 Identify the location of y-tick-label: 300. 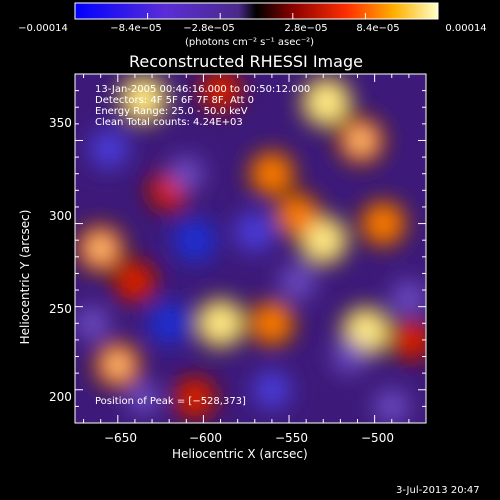
(60, 216).